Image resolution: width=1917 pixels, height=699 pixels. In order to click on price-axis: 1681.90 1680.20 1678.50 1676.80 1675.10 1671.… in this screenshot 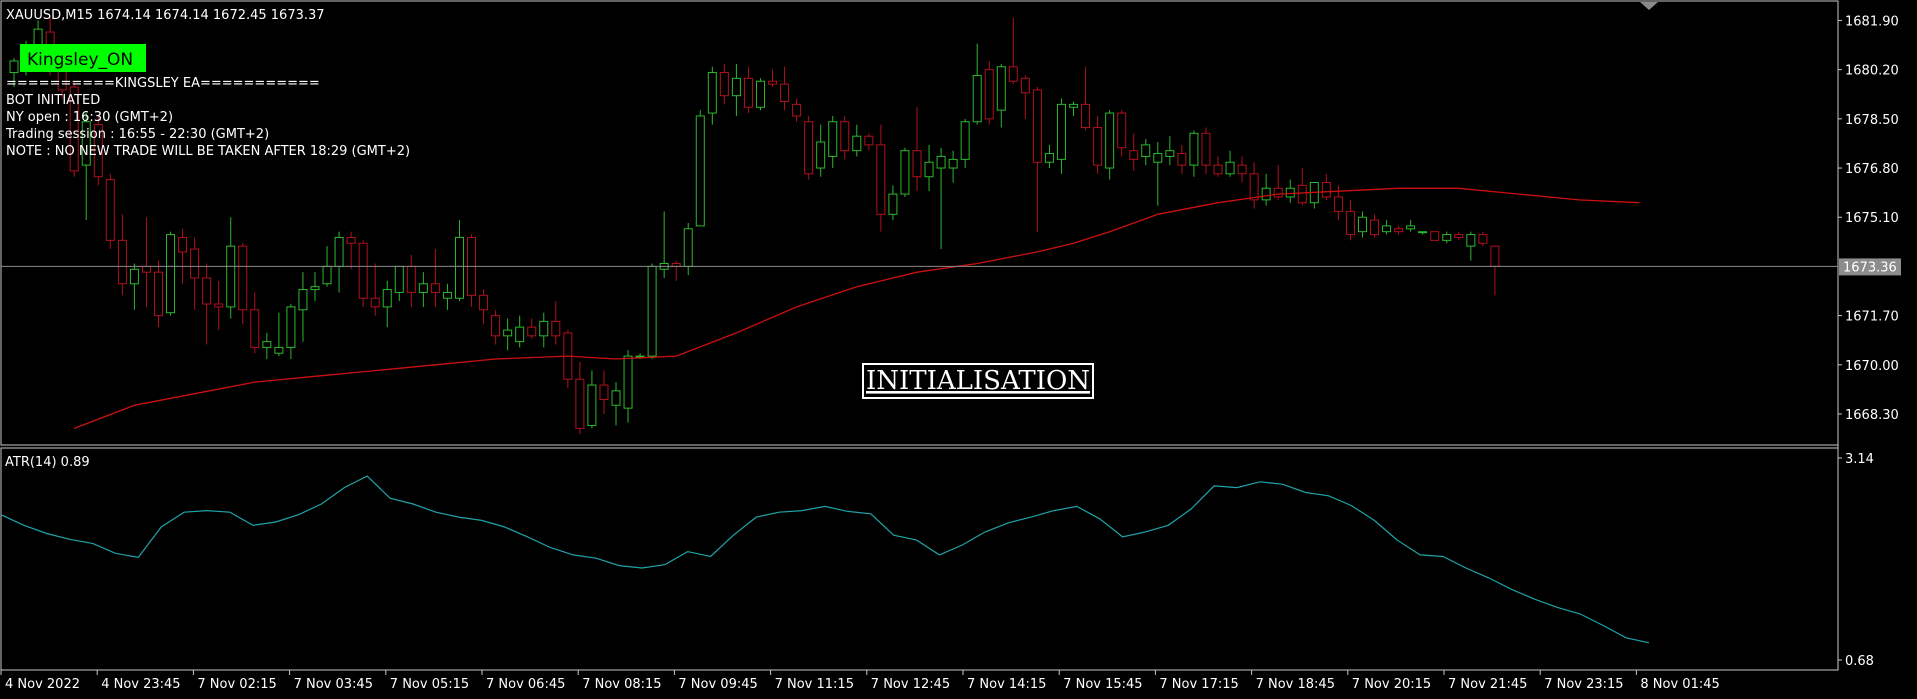, I will do `click(1868, 218)`.